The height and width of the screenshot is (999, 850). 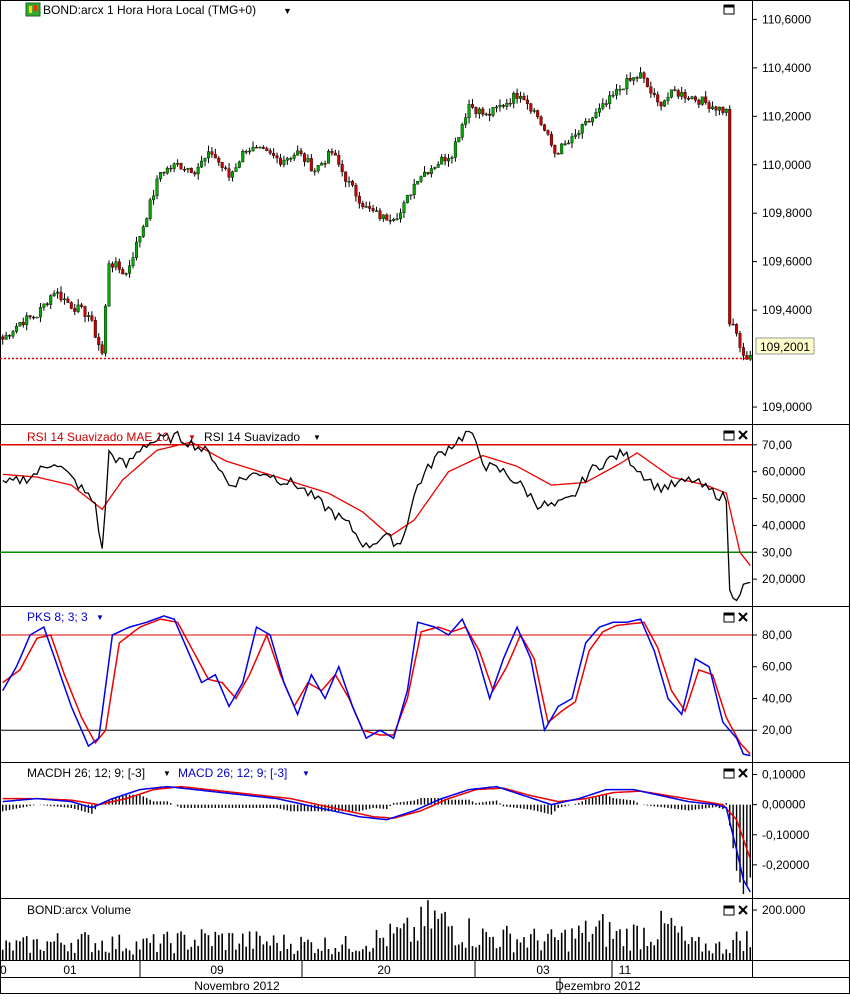 I want to click on price-y-tick-label: 109,8000, so click(x=787, y=213).